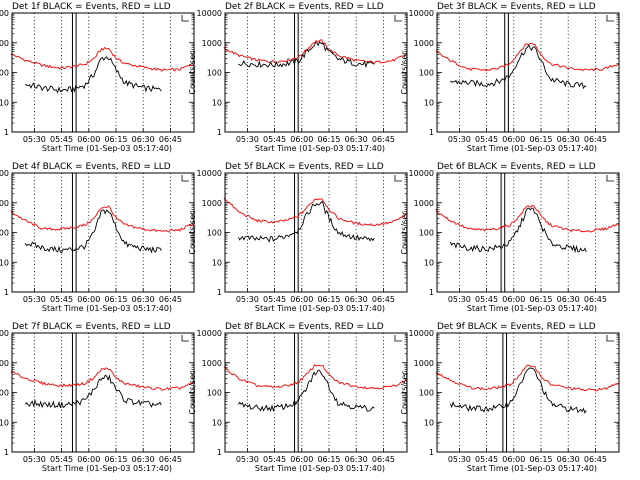  Describe the element at coordinates (91, 7) in the screenshot. I see `panel-title: Det 1f BLACK = Events, RED = LLD` at that location.